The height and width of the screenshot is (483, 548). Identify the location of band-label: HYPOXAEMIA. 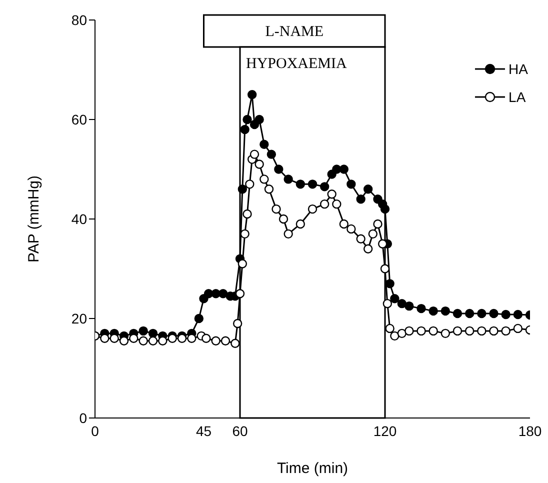
(296, 64).